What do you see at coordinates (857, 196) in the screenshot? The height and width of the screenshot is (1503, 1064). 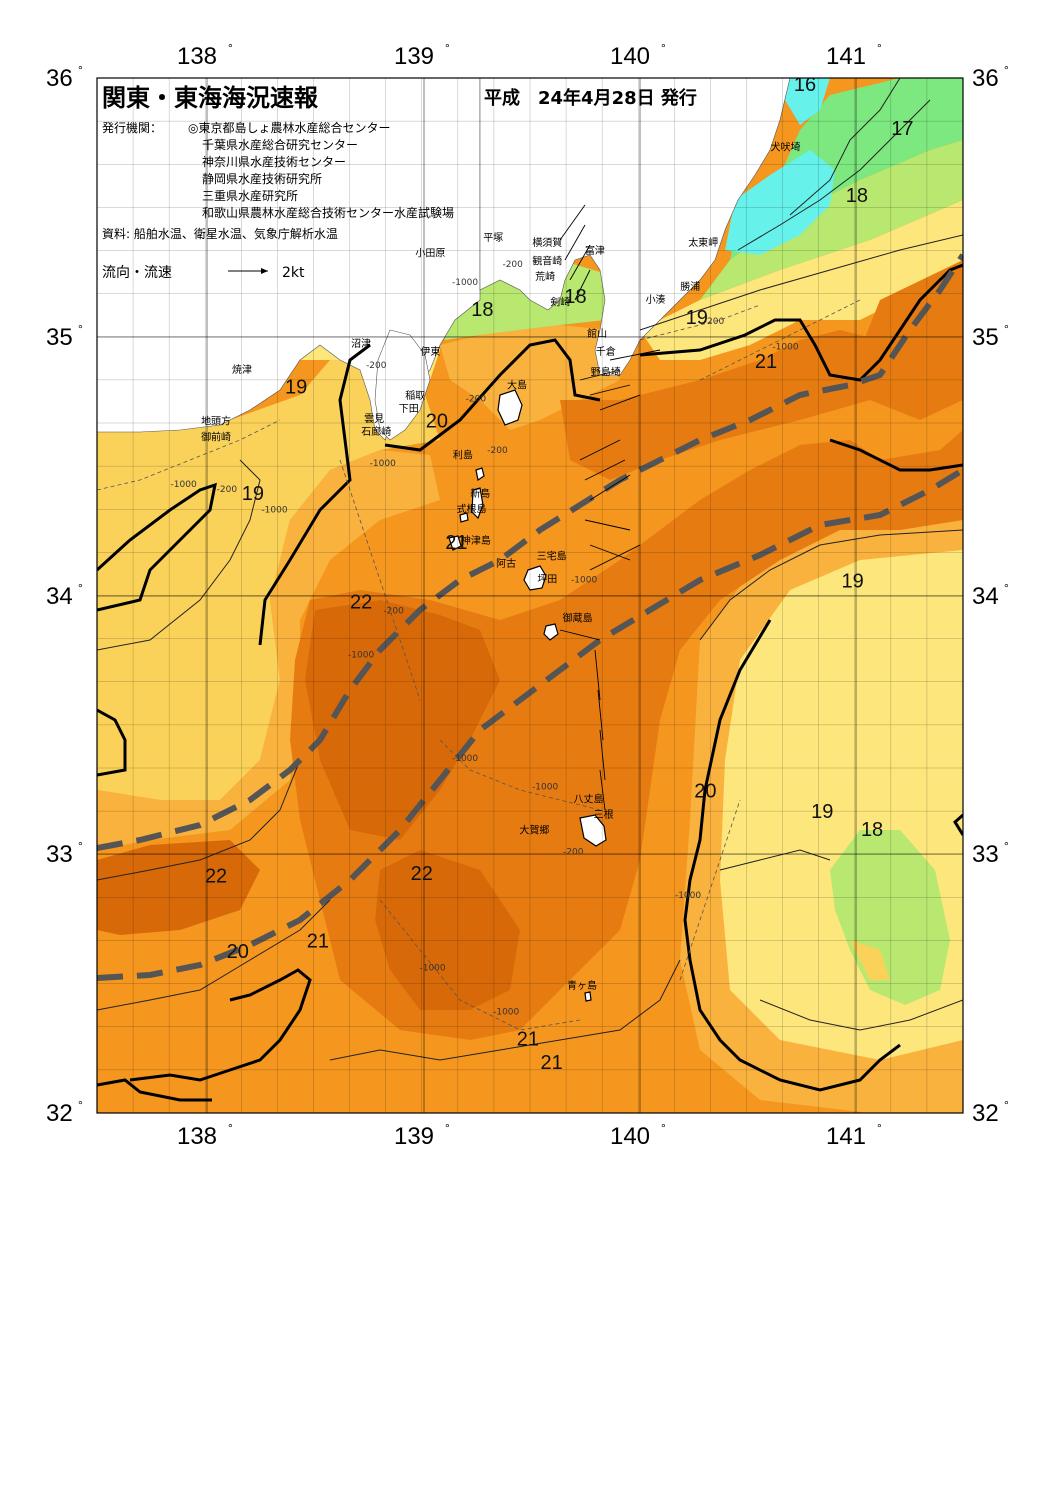 I see `isotherm-label: 18` at bounding box center [857, 196].